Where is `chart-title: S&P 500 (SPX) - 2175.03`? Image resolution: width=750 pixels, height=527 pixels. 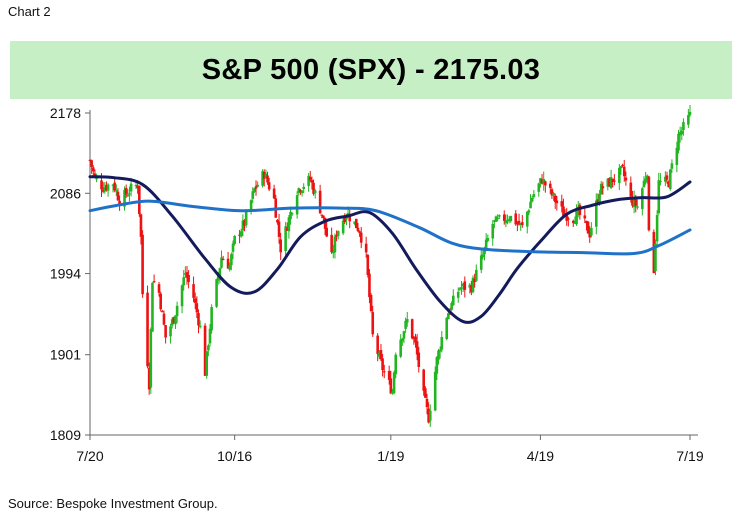
chart-title: S&P 500 (SPX) - 2175.03 is located at coordinates (371, 69).